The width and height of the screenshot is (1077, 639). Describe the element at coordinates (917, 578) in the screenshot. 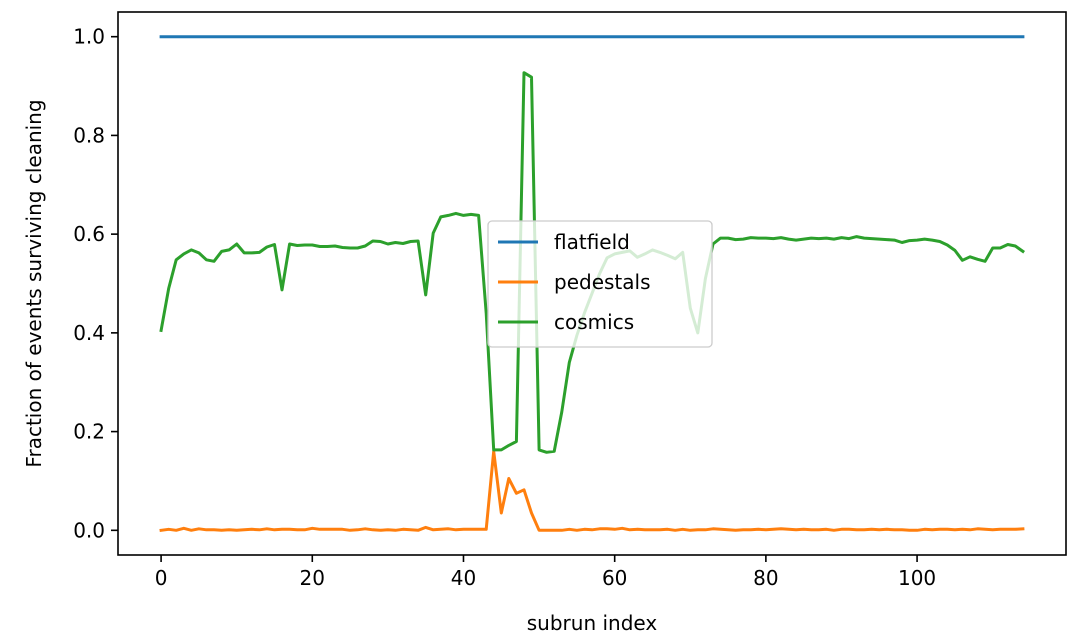

I see `x-tick-label: 100` at that location.